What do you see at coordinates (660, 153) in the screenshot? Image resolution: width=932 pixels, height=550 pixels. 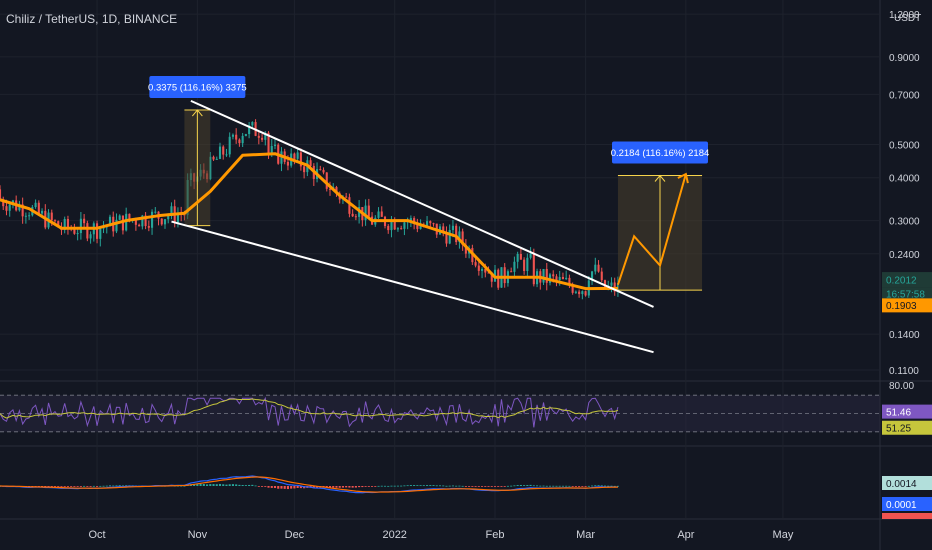 I see `measure-badge-text: 0.2184 (116.16%) 2184` at bounding box center [660, 153].